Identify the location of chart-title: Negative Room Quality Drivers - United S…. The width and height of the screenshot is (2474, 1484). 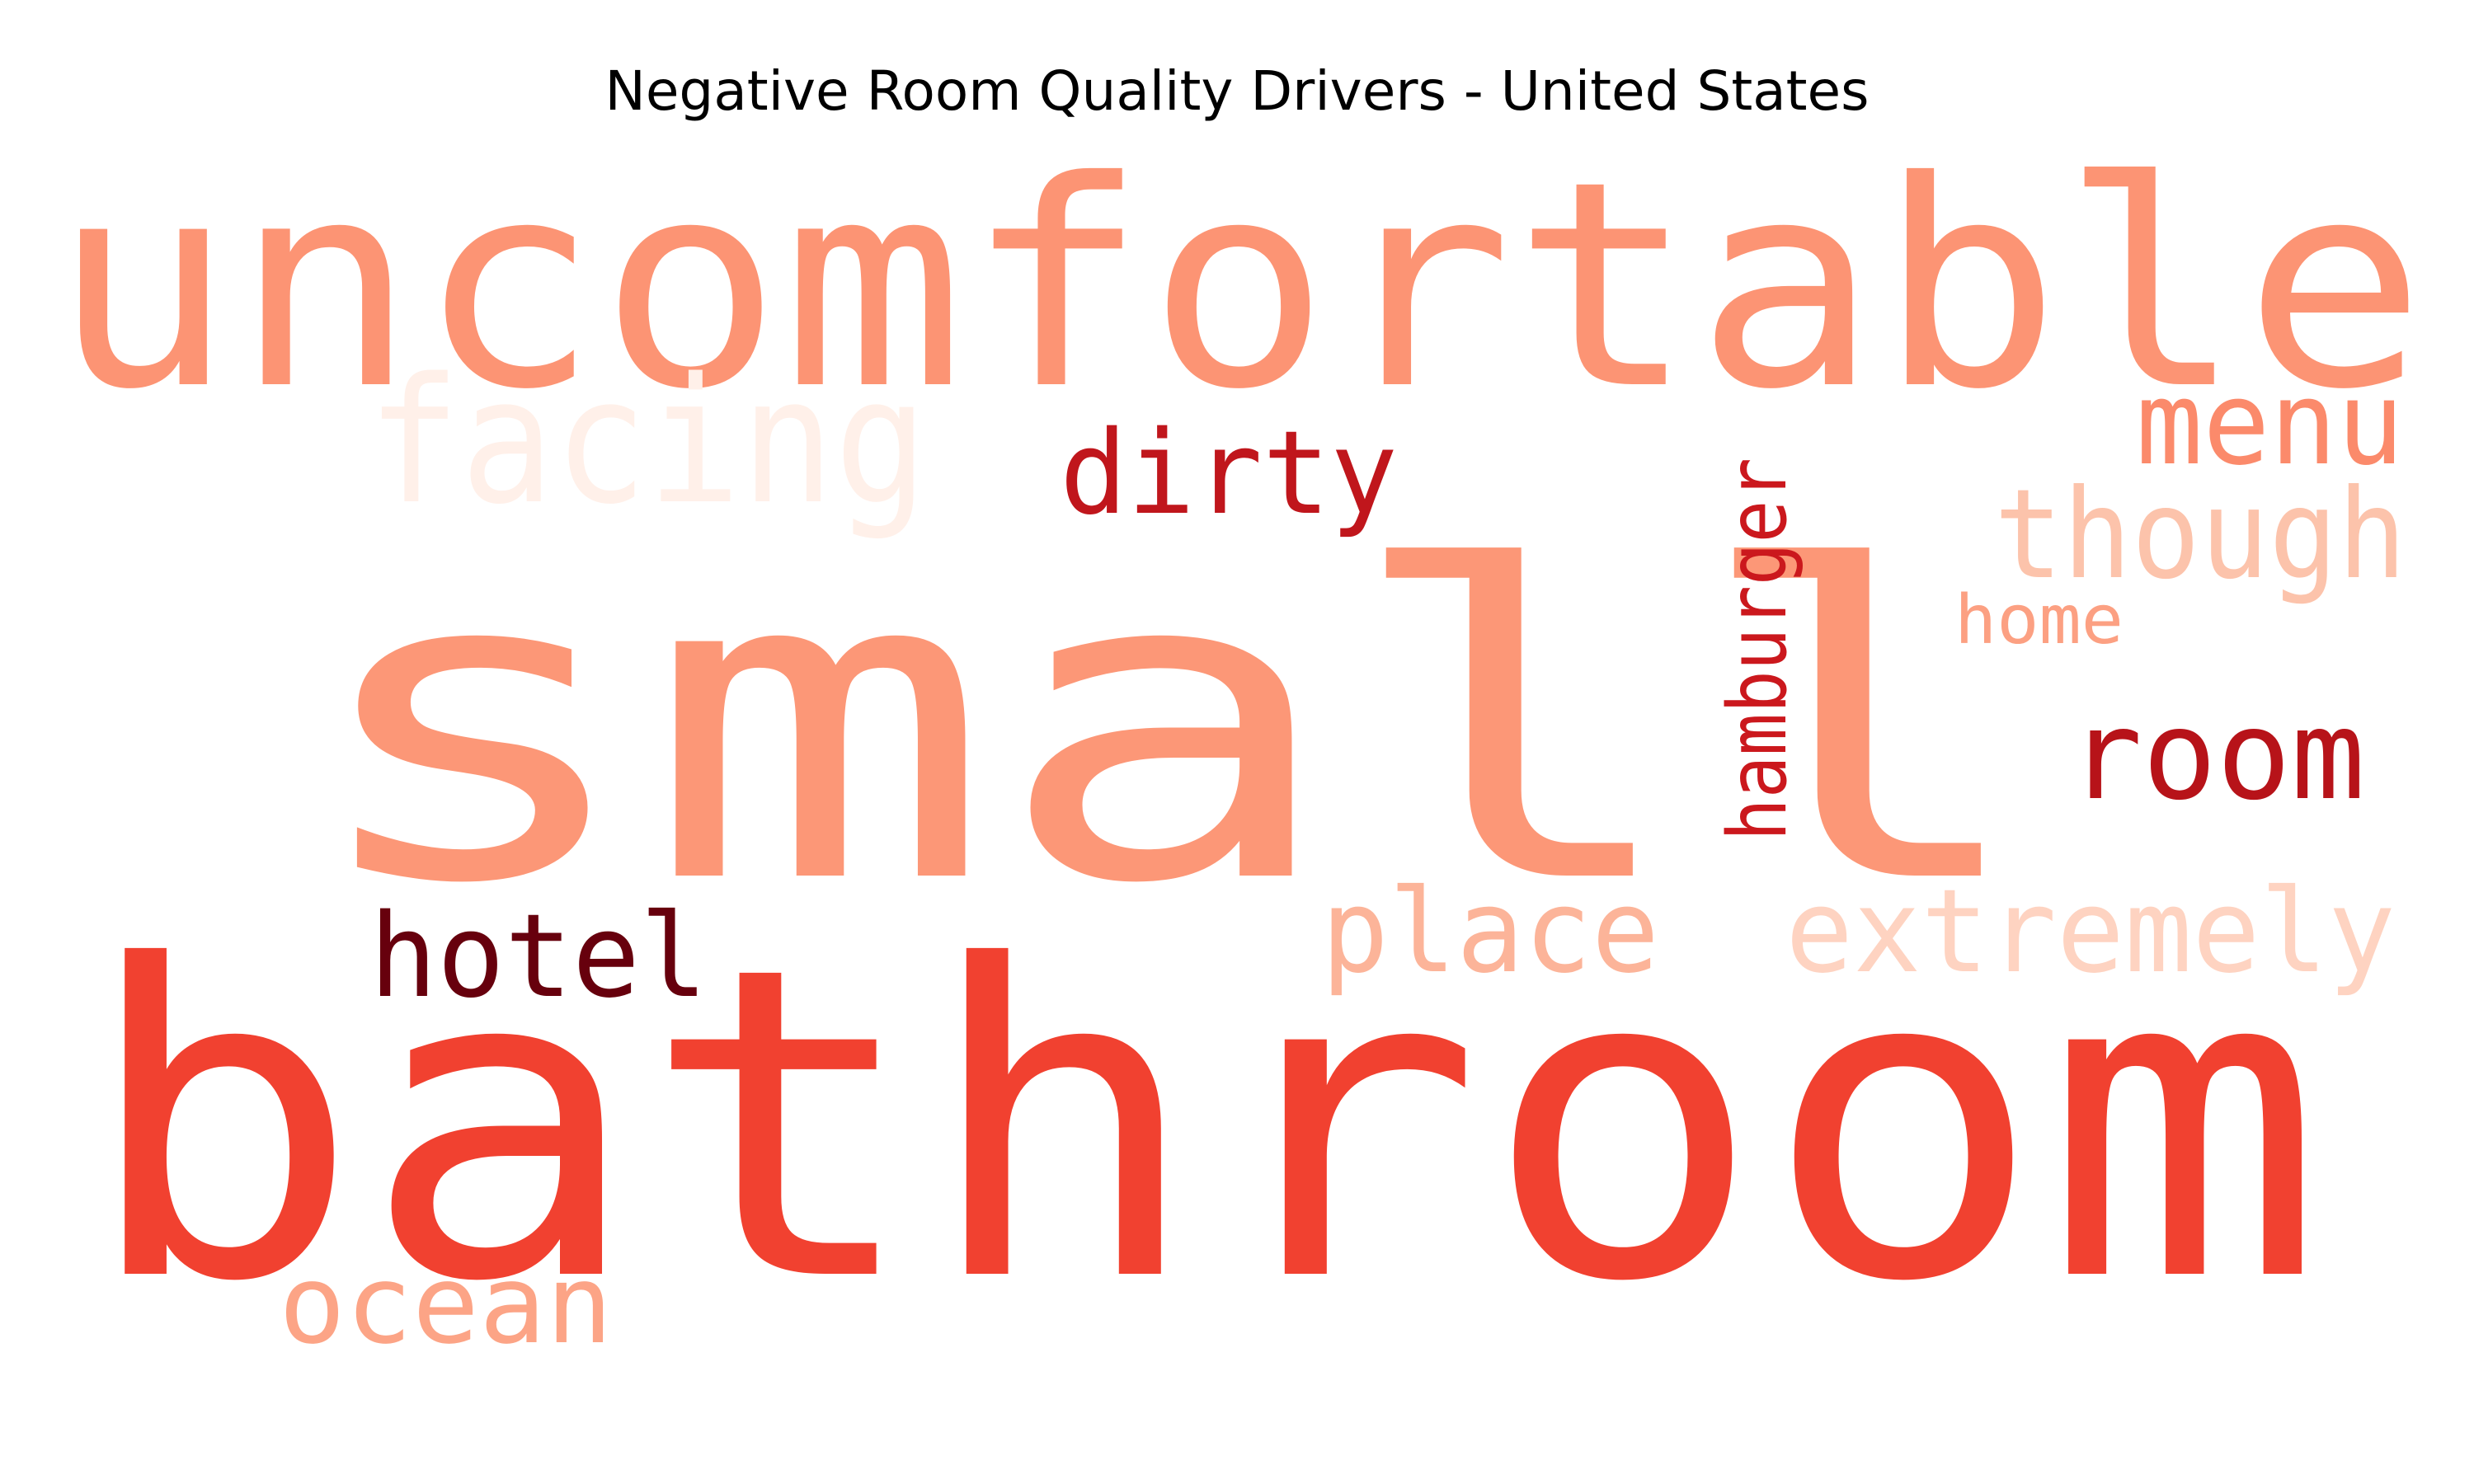
(1237, 91).